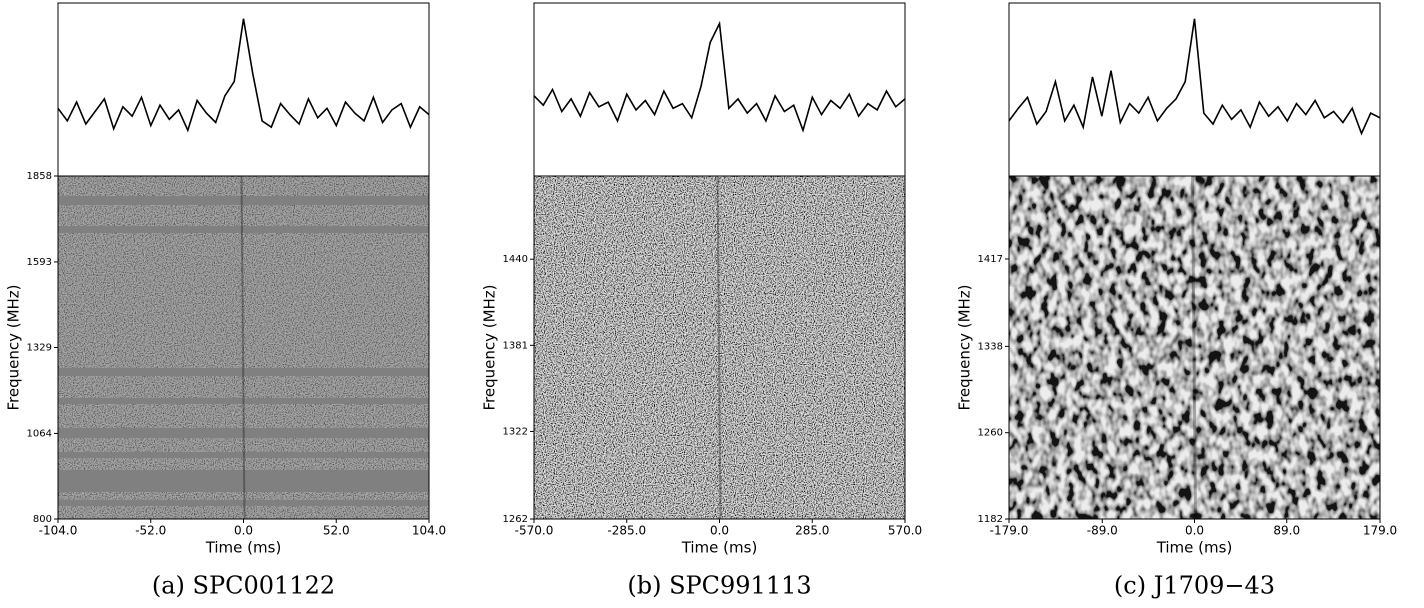 The image size is (1424, 608). Describe the element at coordinates (534, 531) in the screenshot. I see `x-tick-label: -570.0` at that location.